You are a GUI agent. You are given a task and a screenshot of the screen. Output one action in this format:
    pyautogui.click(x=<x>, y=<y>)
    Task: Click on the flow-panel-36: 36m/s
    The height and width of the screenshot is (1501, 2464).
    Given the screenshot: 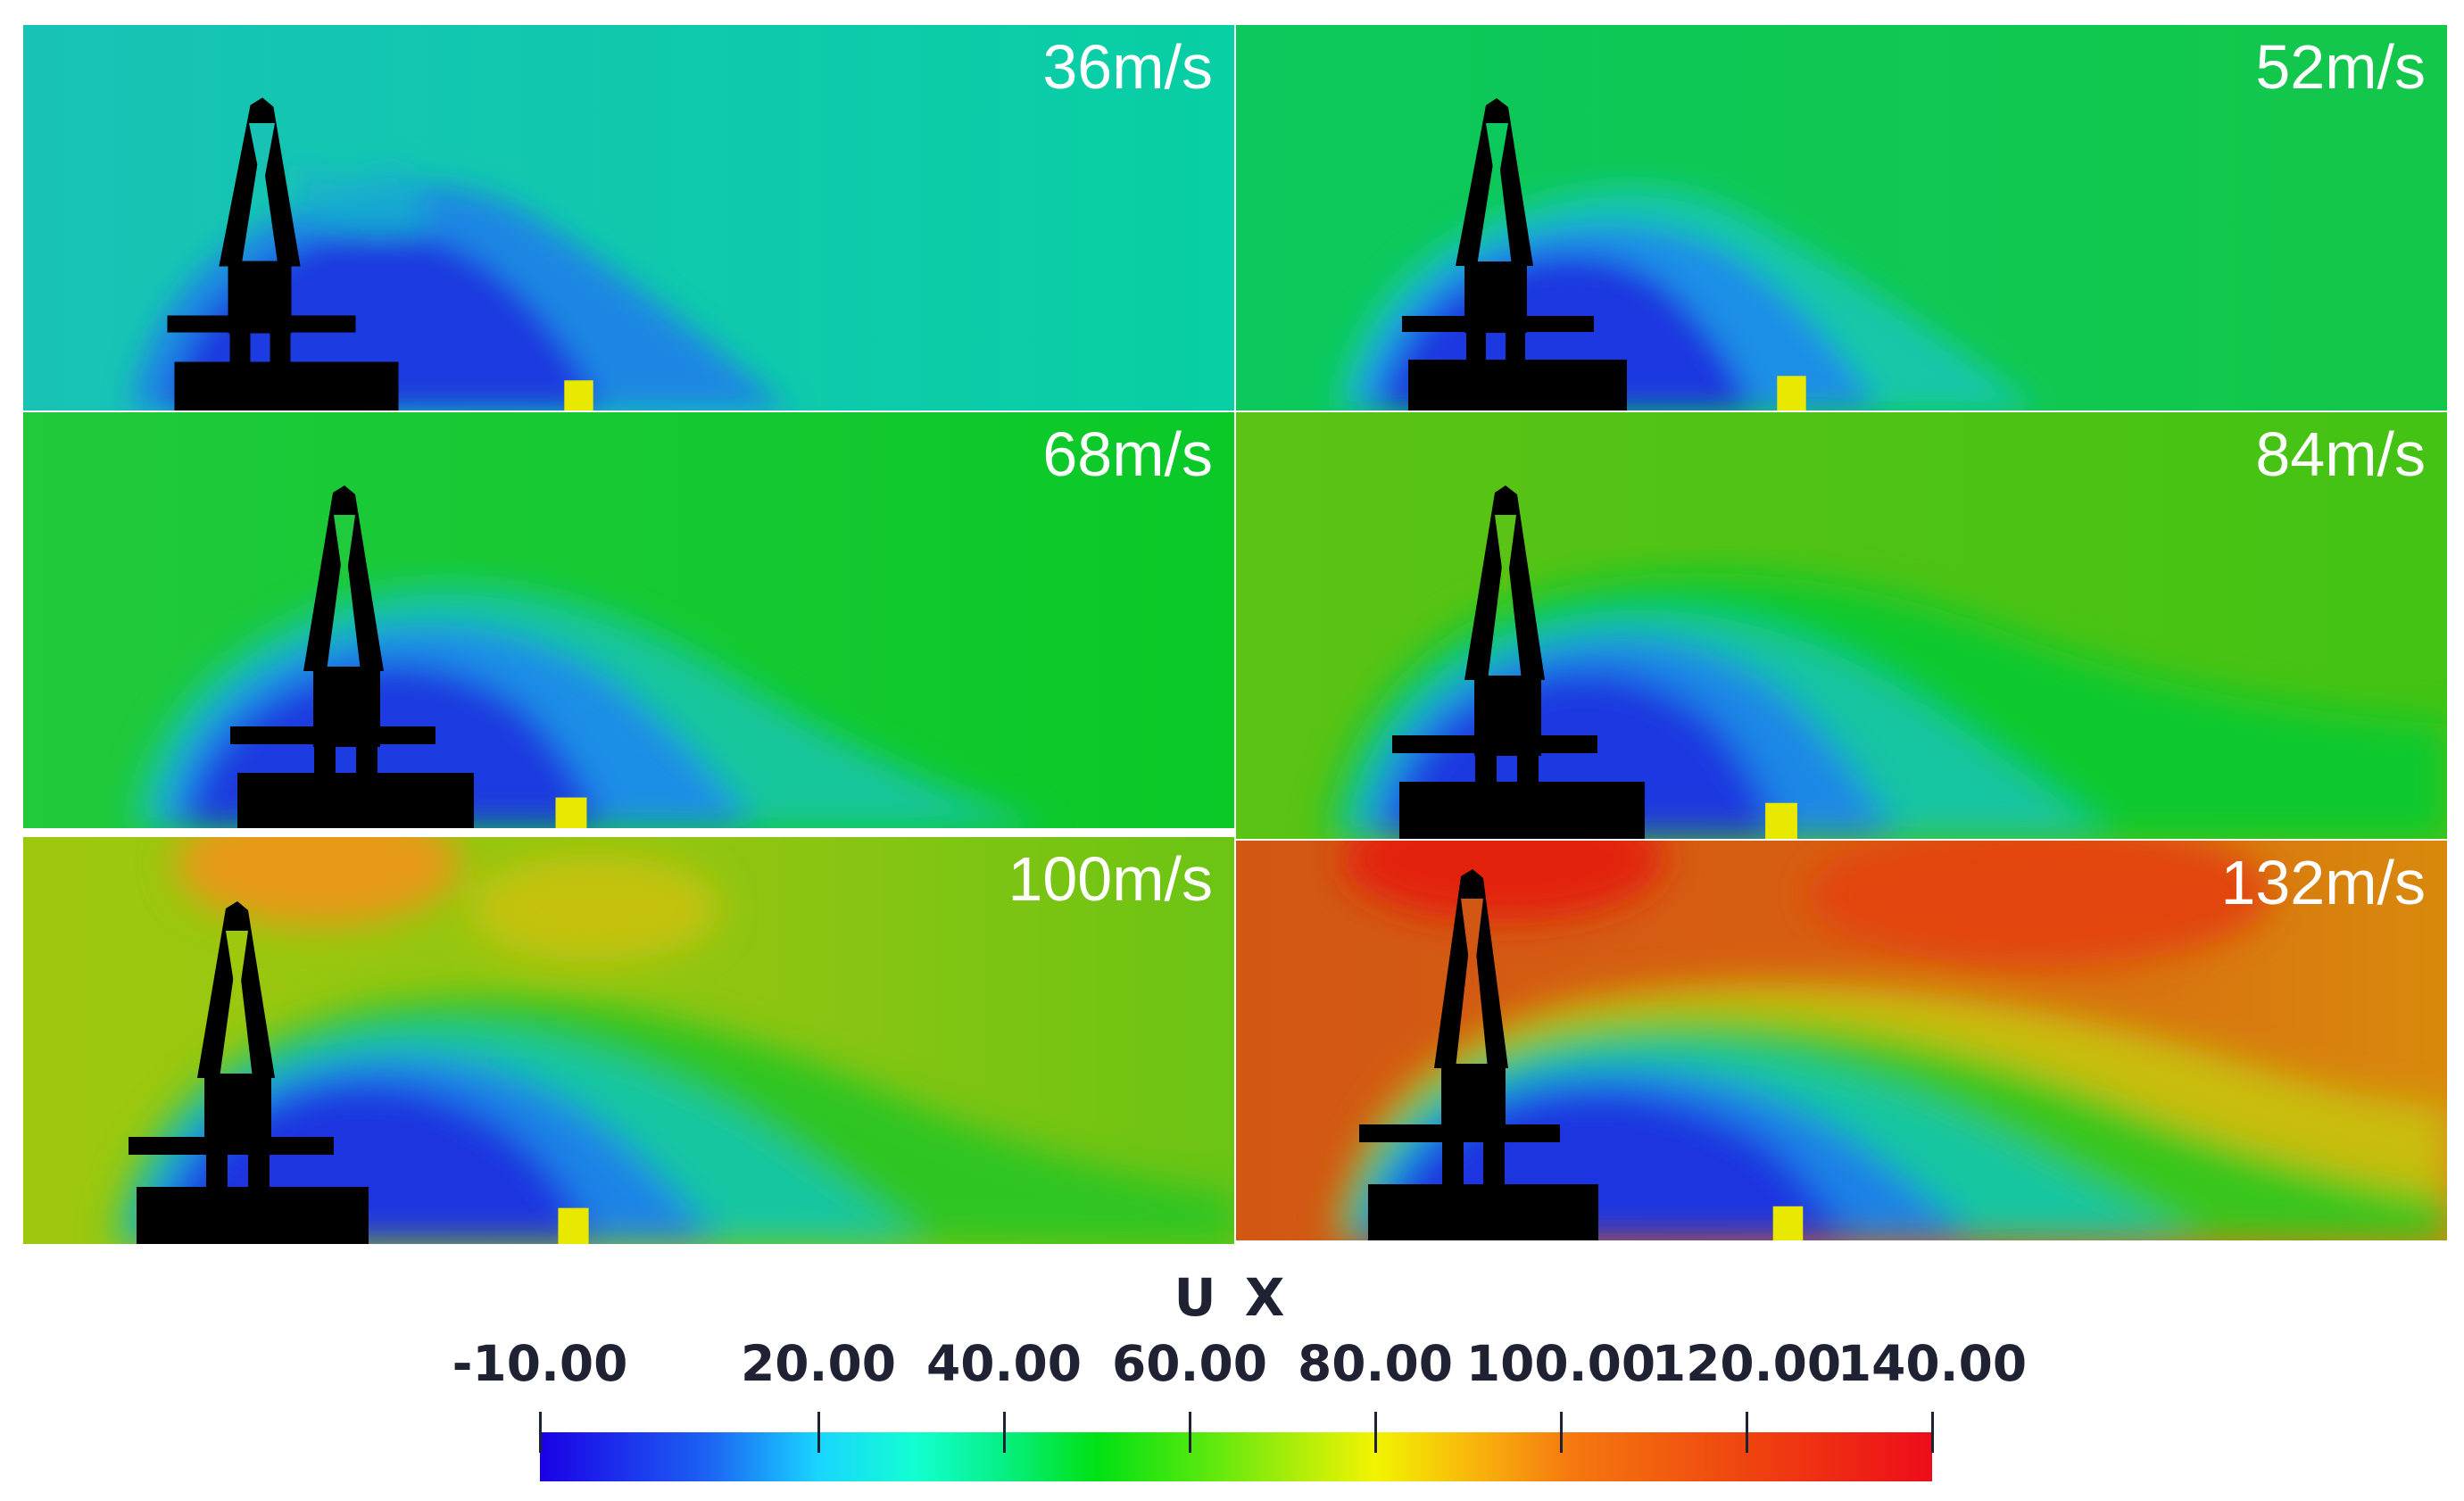 What is the action you would take?
    pyautogui.click(x=628, y=217)
    